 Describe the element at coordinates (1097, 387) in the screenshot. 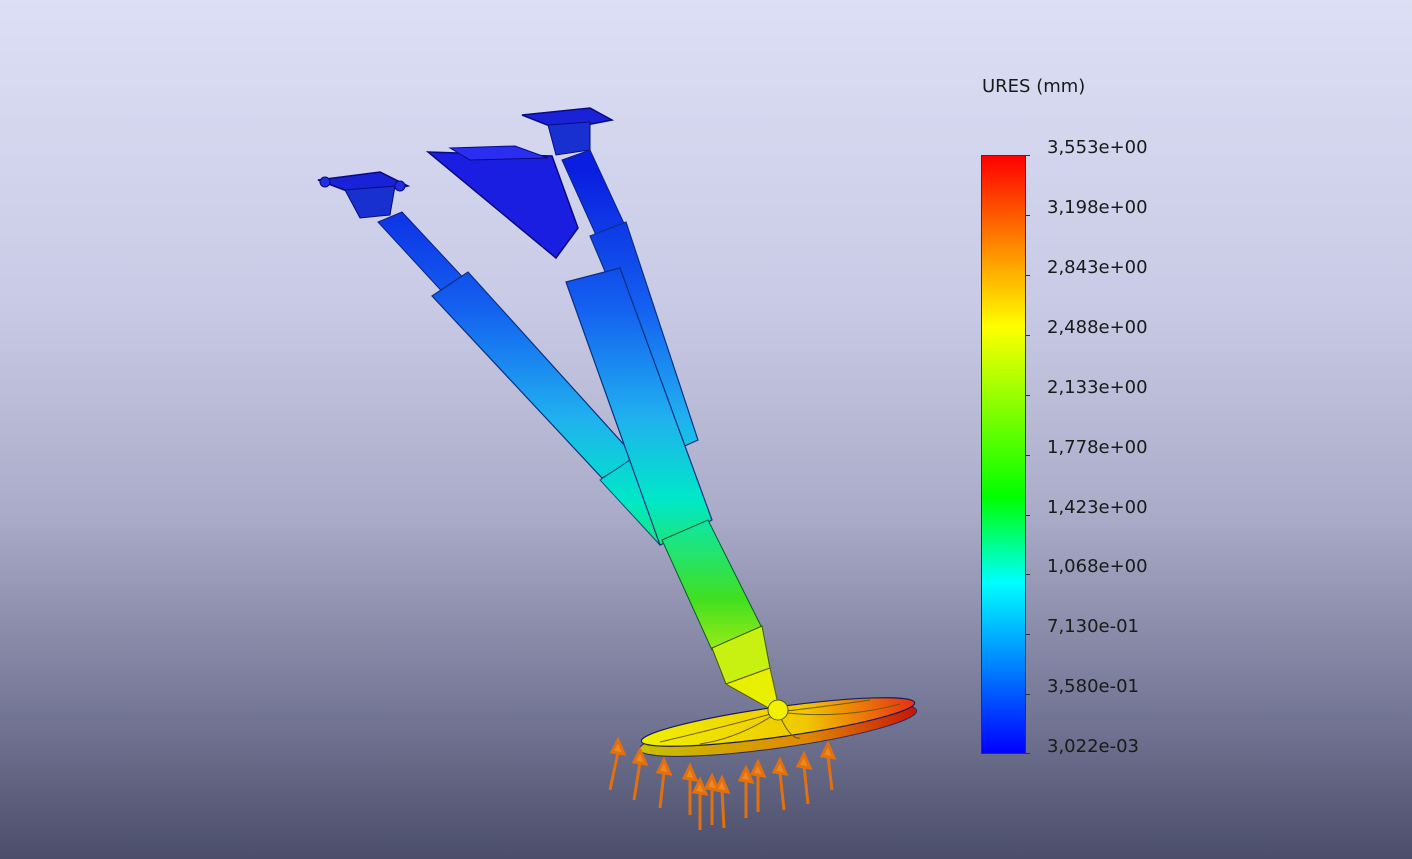

I see `legend-tick-label: 2,133e+00` at that location.